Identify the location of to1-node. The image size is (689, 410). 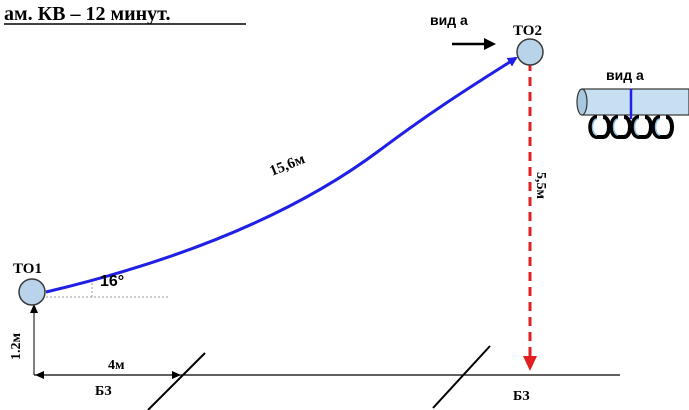
(32, 292).